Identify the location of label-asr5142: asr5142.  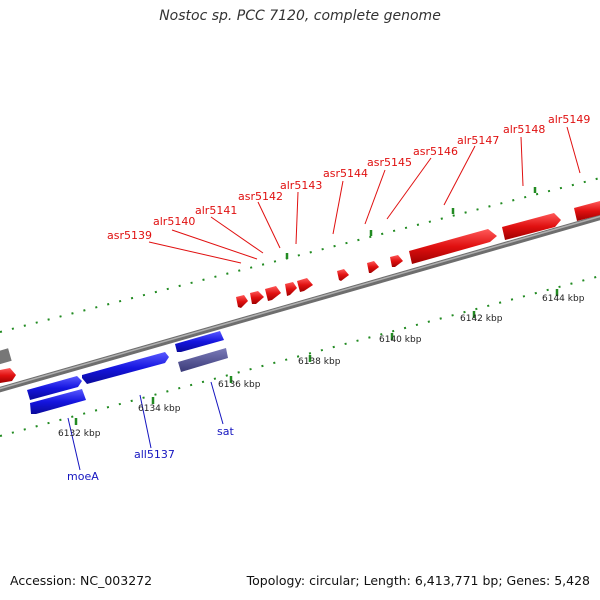
(260, 196).